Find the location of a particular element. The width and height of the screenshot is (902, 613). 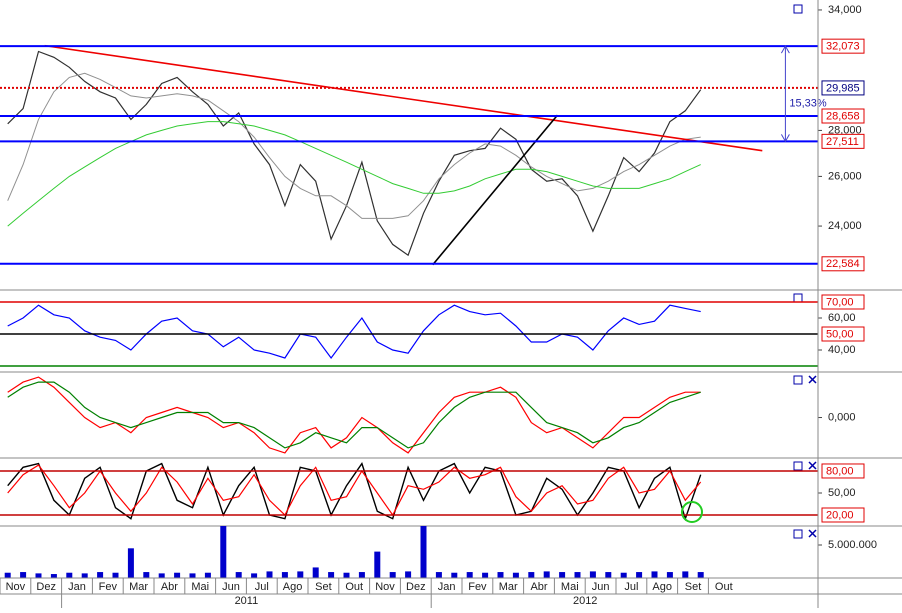

trend-line is located at coordinates (403, 98).